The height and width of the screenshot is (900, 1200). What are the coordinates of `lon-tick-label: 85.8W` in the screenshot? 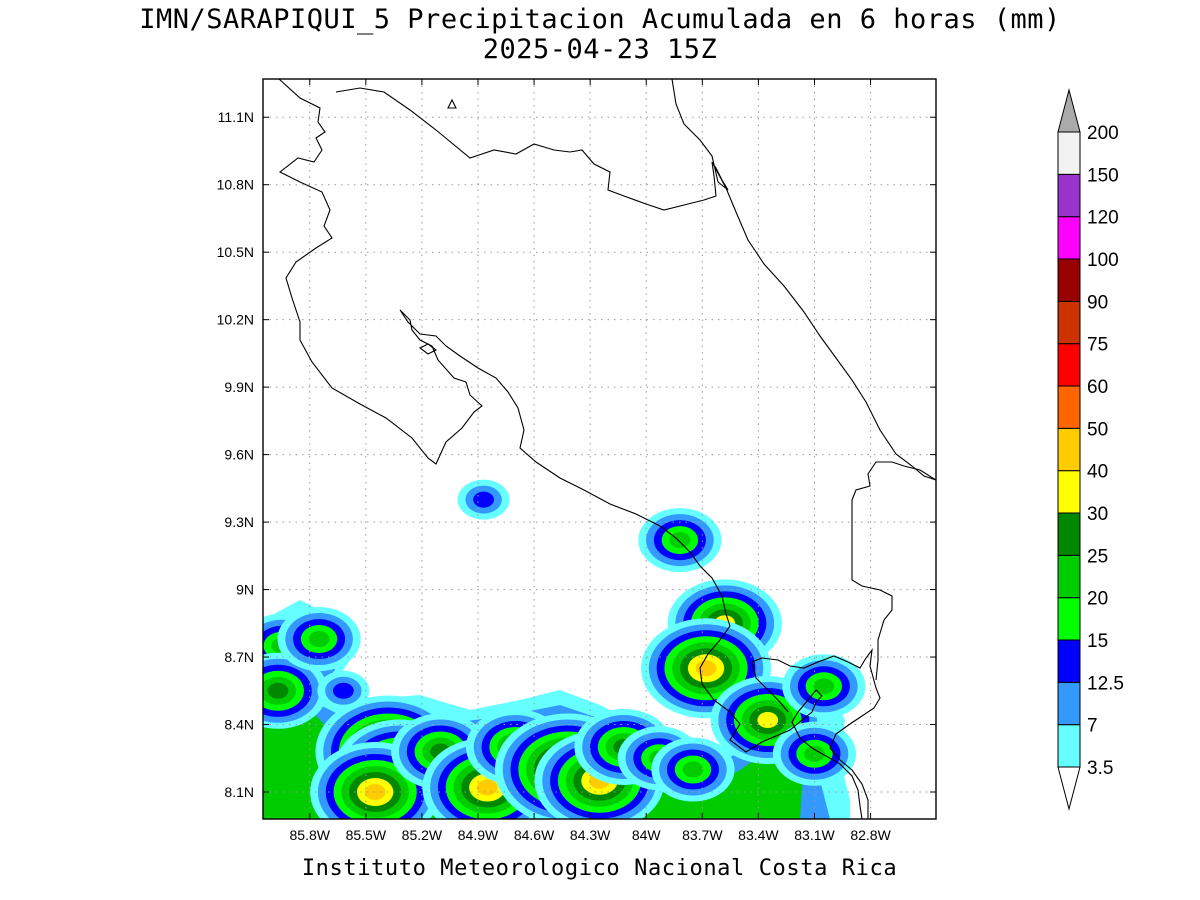 It's located at (310, 835).